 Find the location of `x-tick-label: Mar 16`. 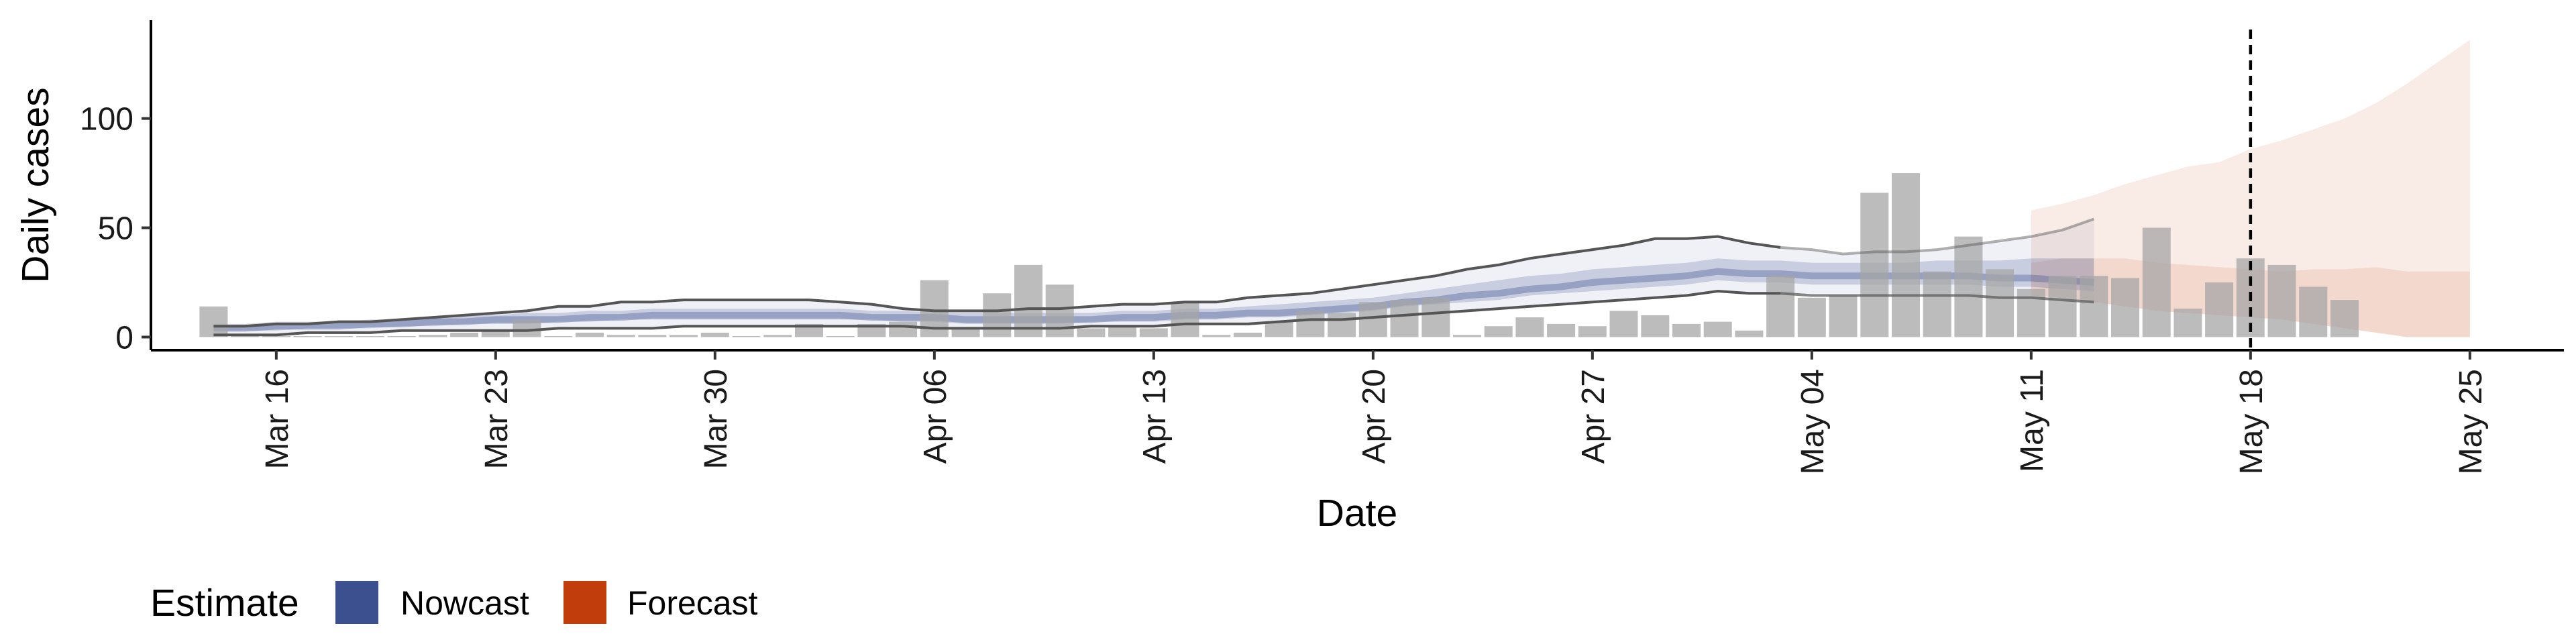

x-tick-label: Mar 16 is located at coordinates (277, 419).